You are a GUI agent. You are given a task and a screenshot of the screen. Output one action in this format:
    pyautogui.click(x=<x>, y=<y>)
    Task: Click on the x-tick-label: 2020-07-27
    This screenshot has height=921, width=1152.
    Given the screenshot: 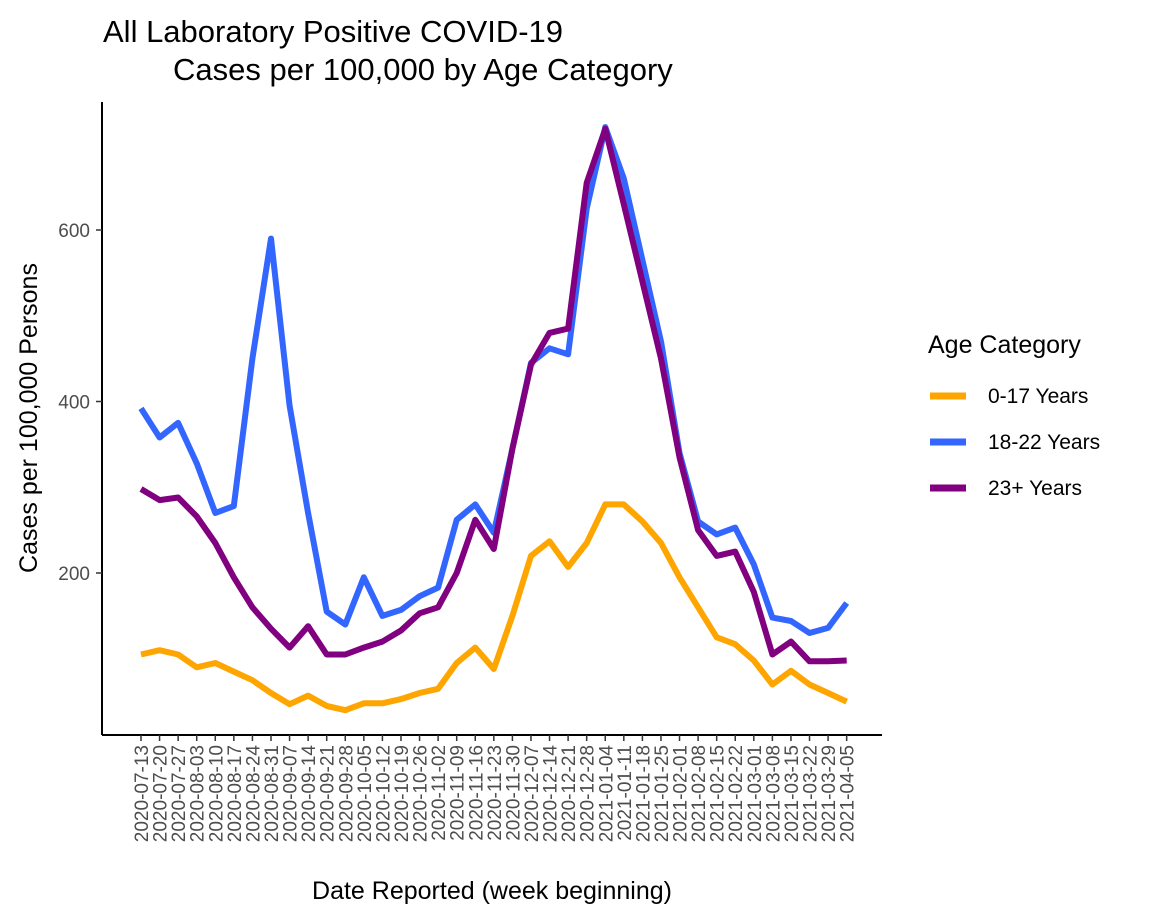 What is the action you would take?
    pyautogui.click(x=179, y=793)
    